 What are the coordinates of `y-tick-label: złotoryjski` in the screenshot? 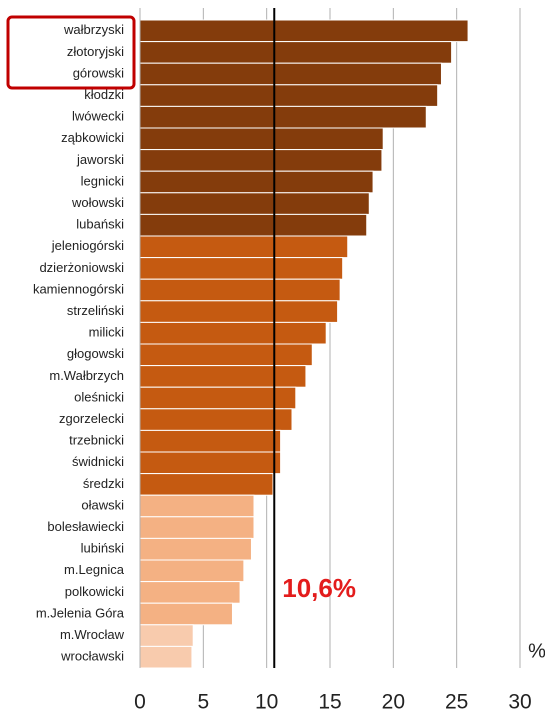 It's located at (95, 51).